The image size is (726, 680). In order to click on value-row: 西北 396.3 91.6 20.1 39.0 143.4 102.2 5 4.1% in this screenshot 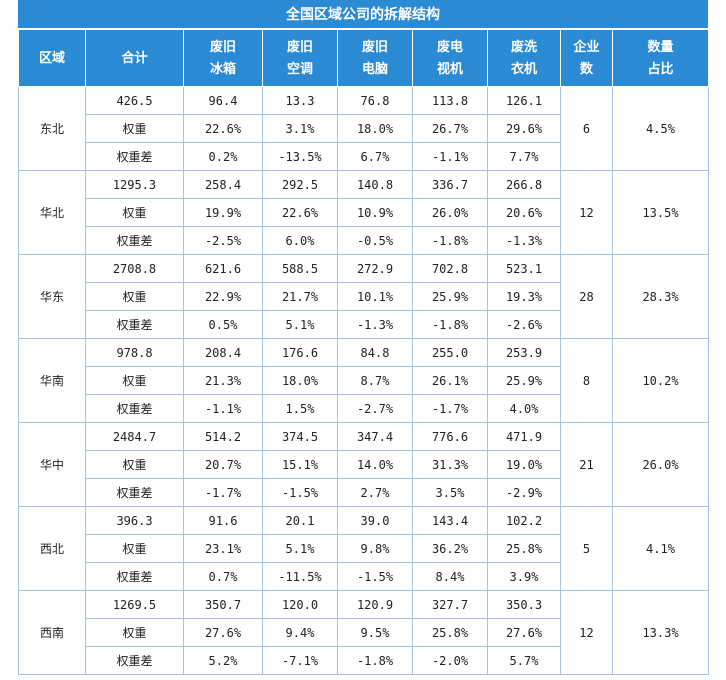, I will do `click(363, 548)`.